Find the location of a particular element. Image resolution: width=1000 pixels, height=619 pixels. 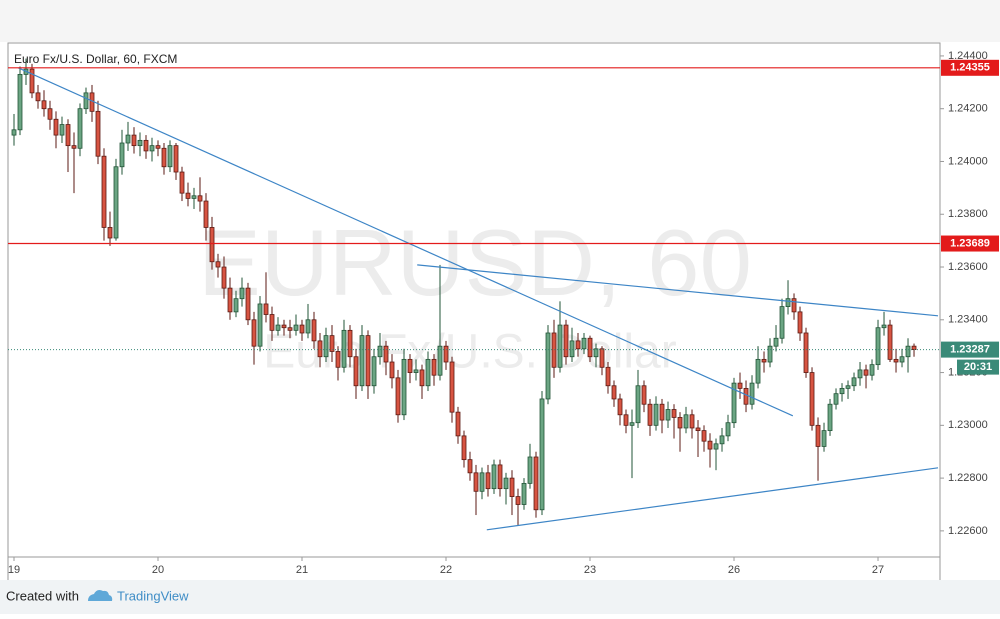

footer-prefix: Created with is located at coordinates (42, 595).